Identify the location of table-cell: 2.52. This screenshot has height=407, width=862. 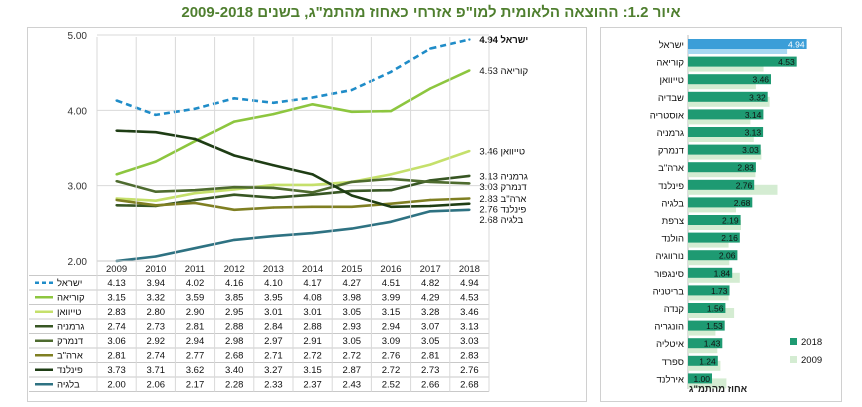
(391, 385).